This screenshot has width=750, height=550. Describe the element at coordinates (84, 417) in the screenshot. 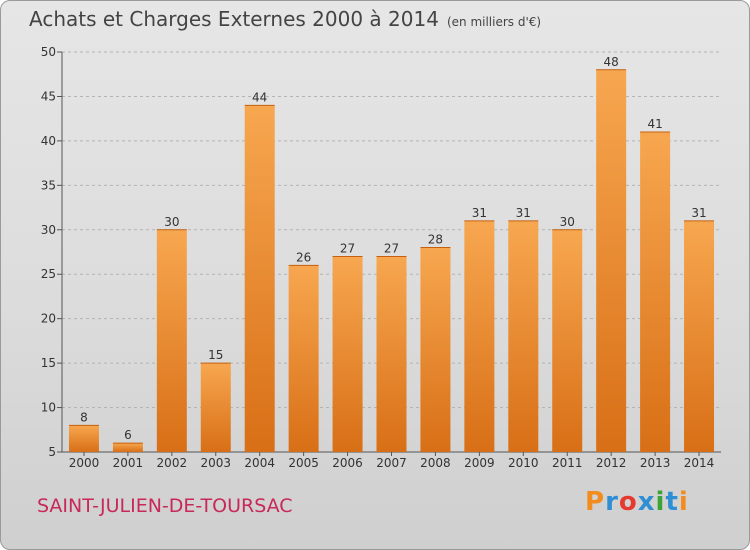

I see `value-label: 8` at that location.